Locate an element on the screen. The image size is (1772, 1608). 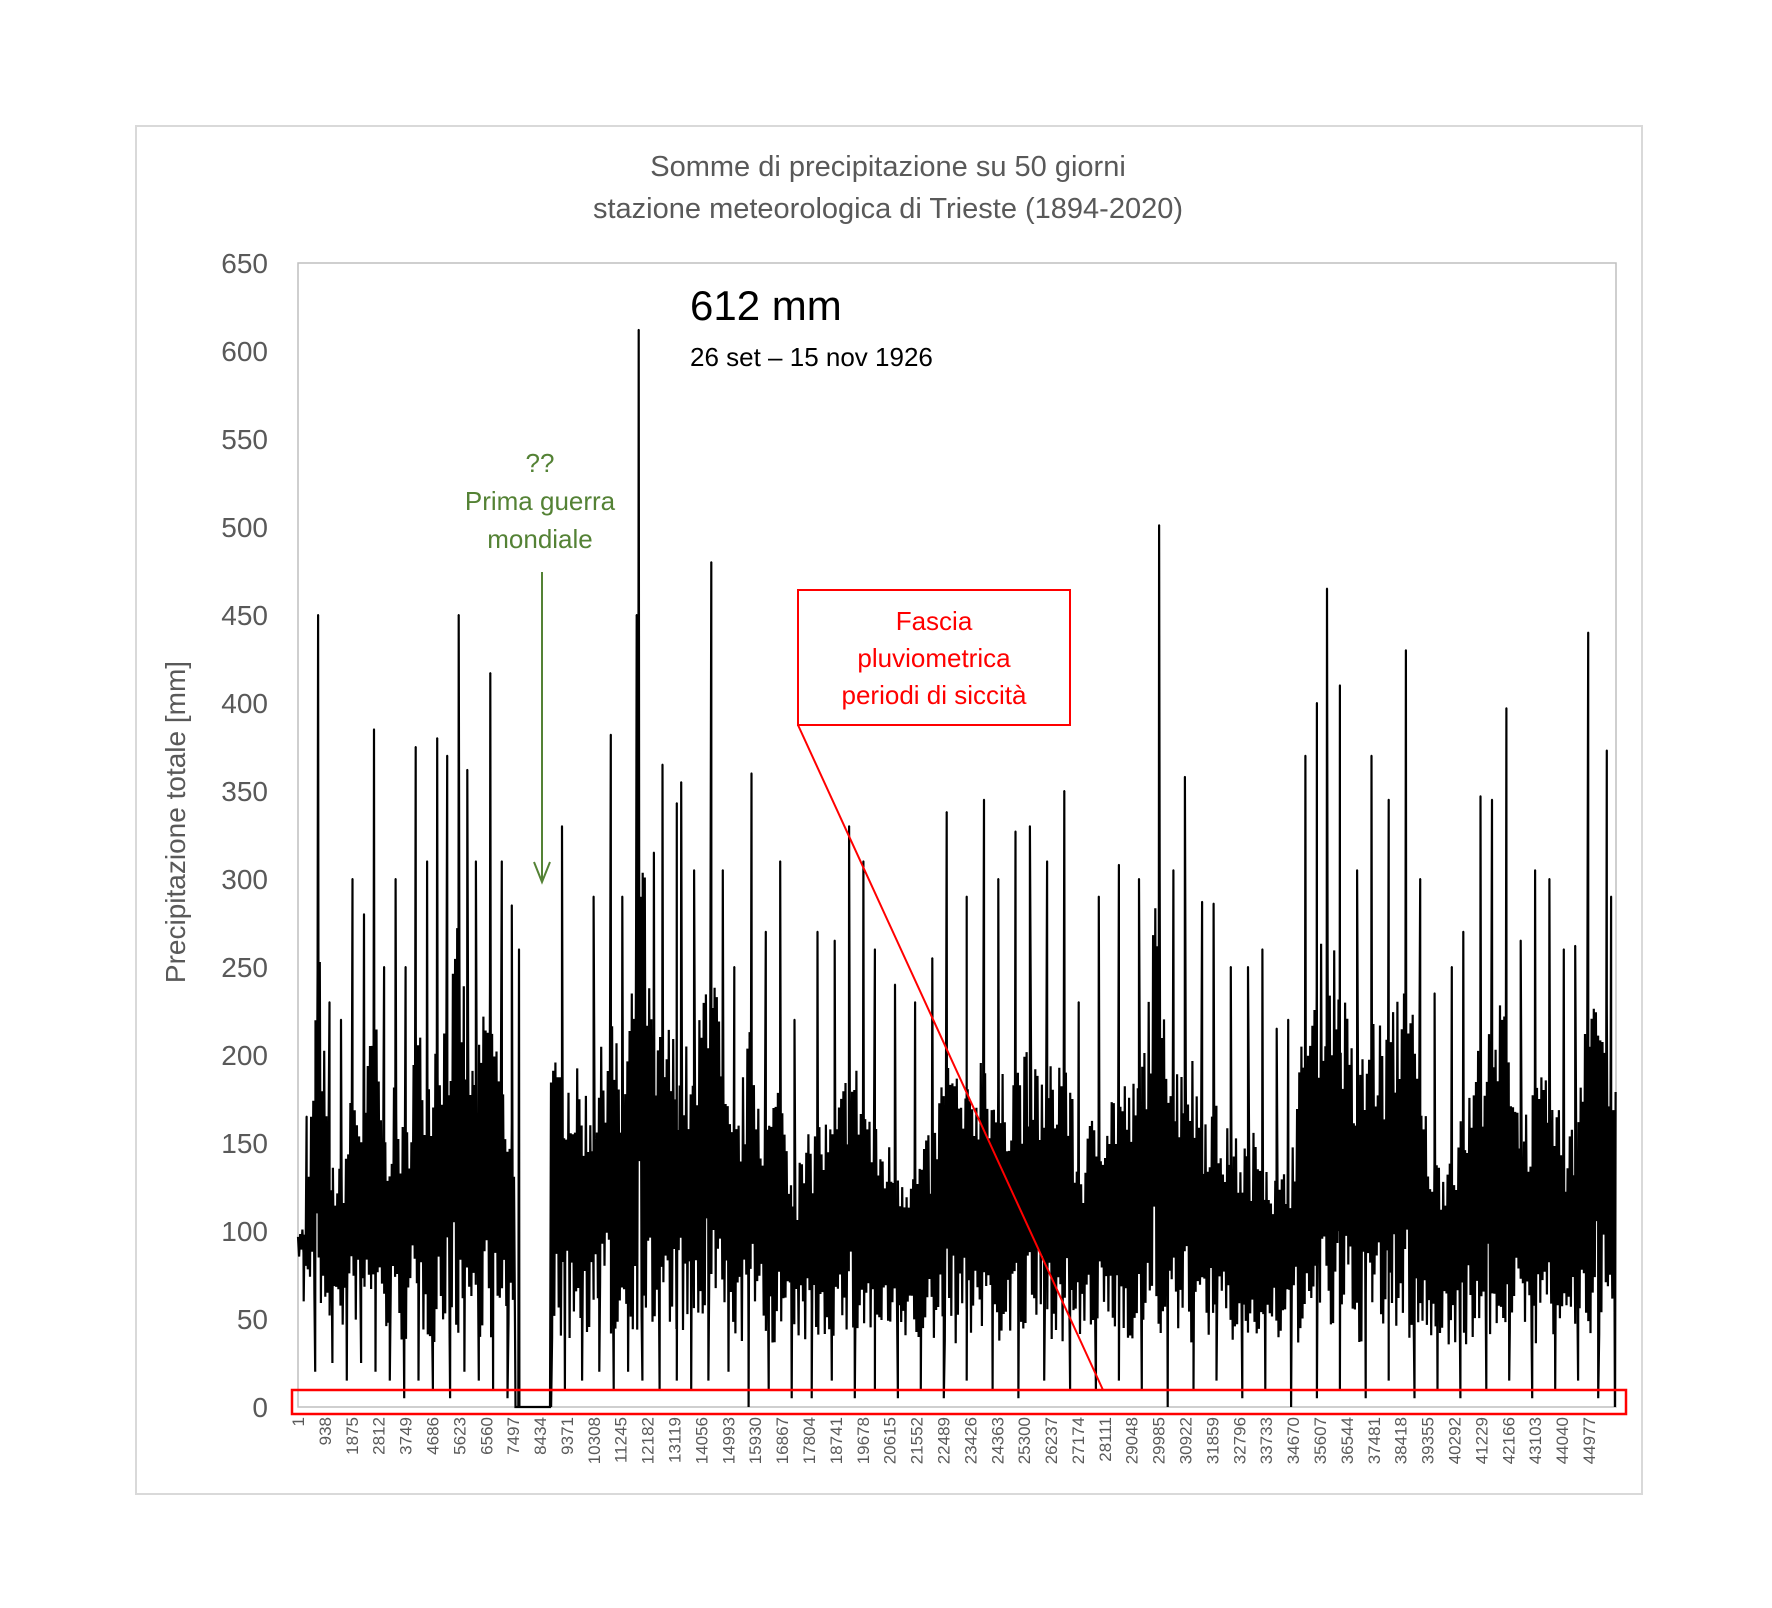
x-tick-label: 7497 is located at coordinates (513, 1436).